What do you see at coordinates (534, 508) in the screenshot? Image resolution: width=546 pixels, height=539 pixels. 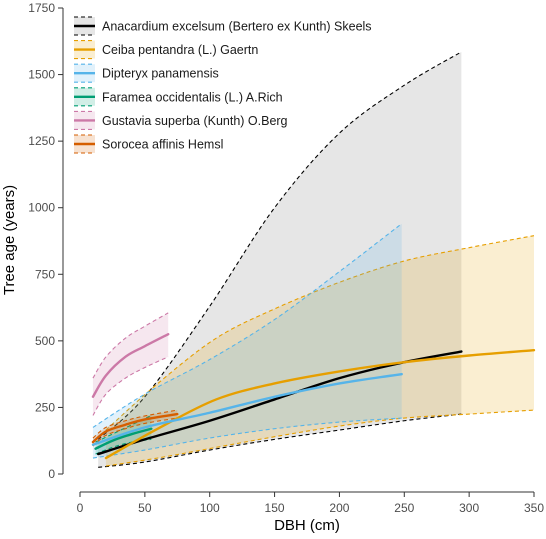 I see `x-tick-label: 350` at bounding box center [534, 508].